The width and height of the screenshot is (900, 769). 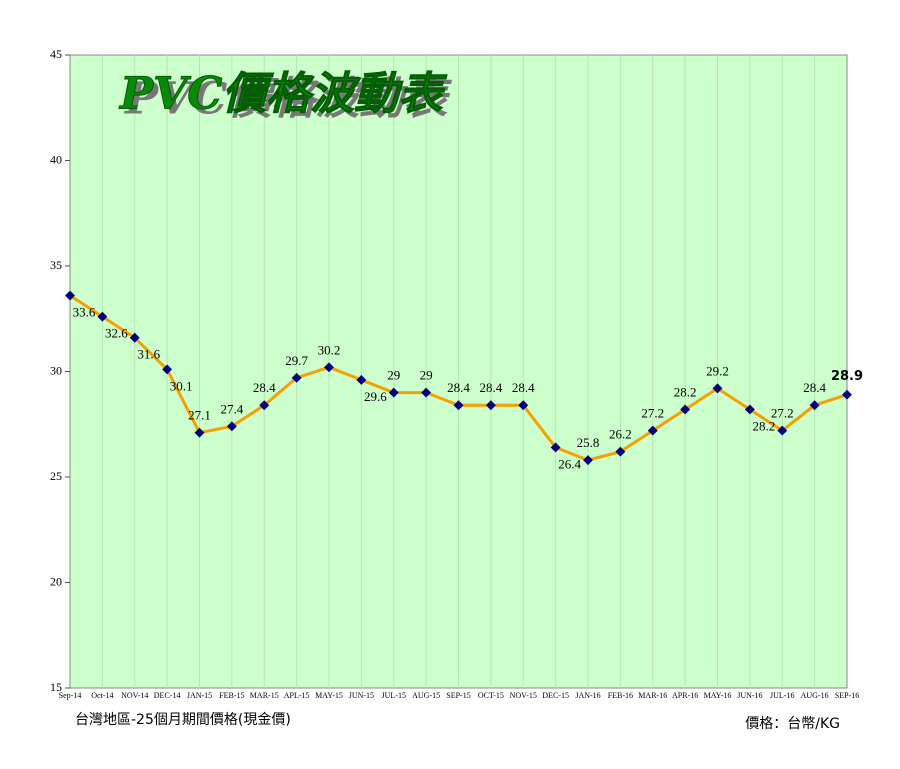 I want to click on x-tick-label: DEC-14, so click(x=167, y=695).